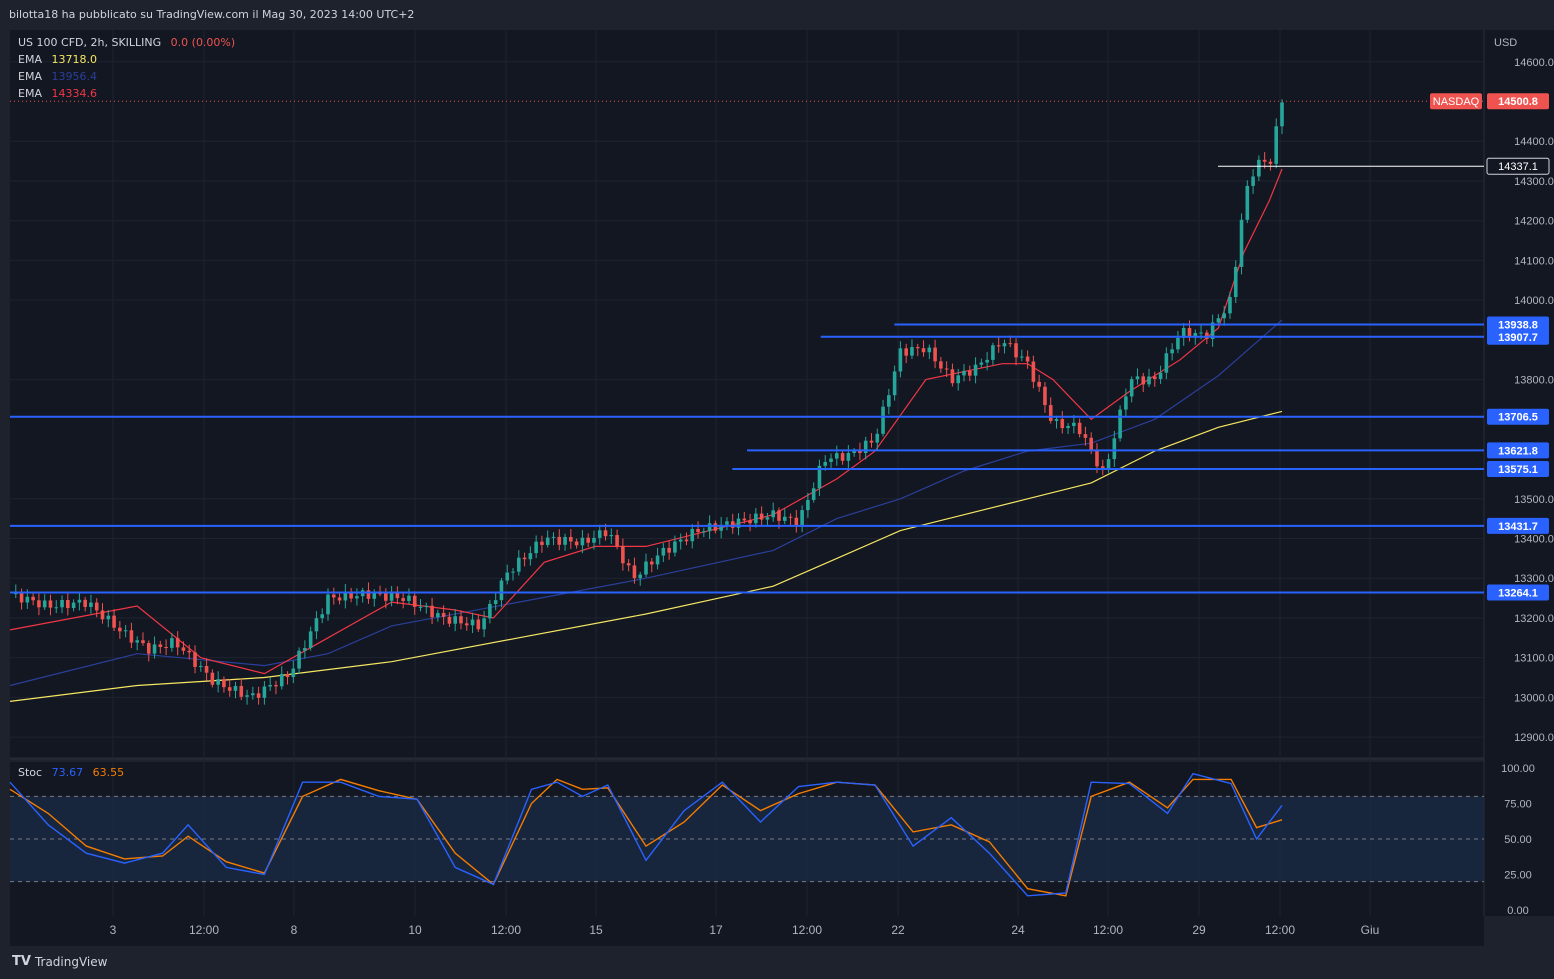  I want to click on time-scale, so click(747, 931).